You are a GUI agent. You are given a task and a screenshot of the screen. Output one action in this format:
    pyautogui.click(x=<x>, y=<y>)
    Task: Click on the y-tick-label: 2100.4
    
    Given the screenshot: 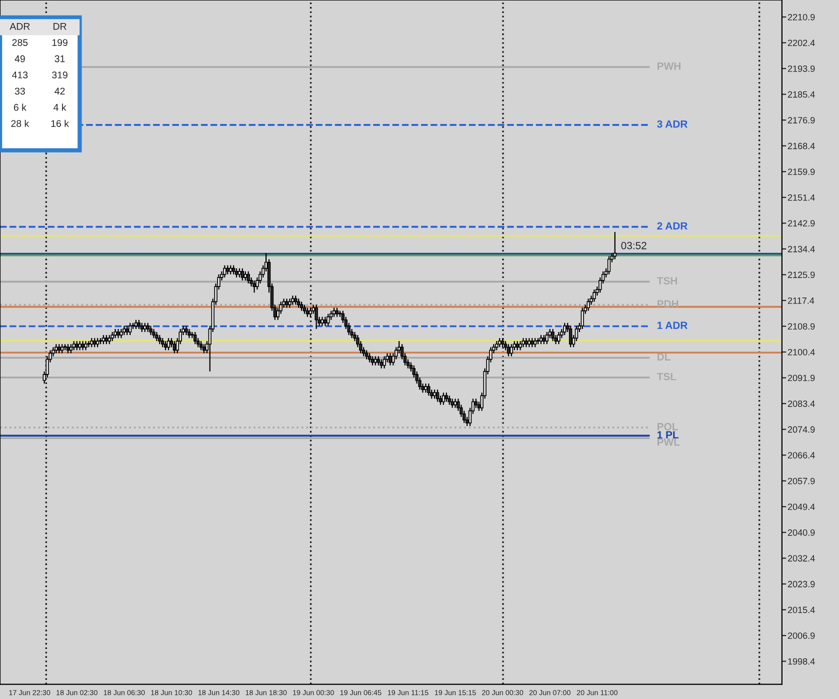 What is the action you would take?
    pyautogui.click(x=801, y=352)
    